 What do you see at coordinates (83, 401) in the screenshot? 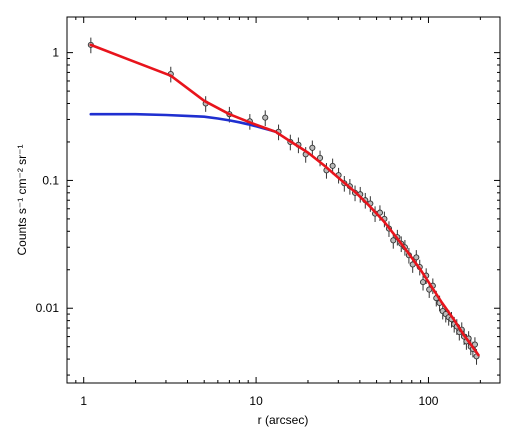
I see `x-tick-label: 1` at bounding box center [83, 401].